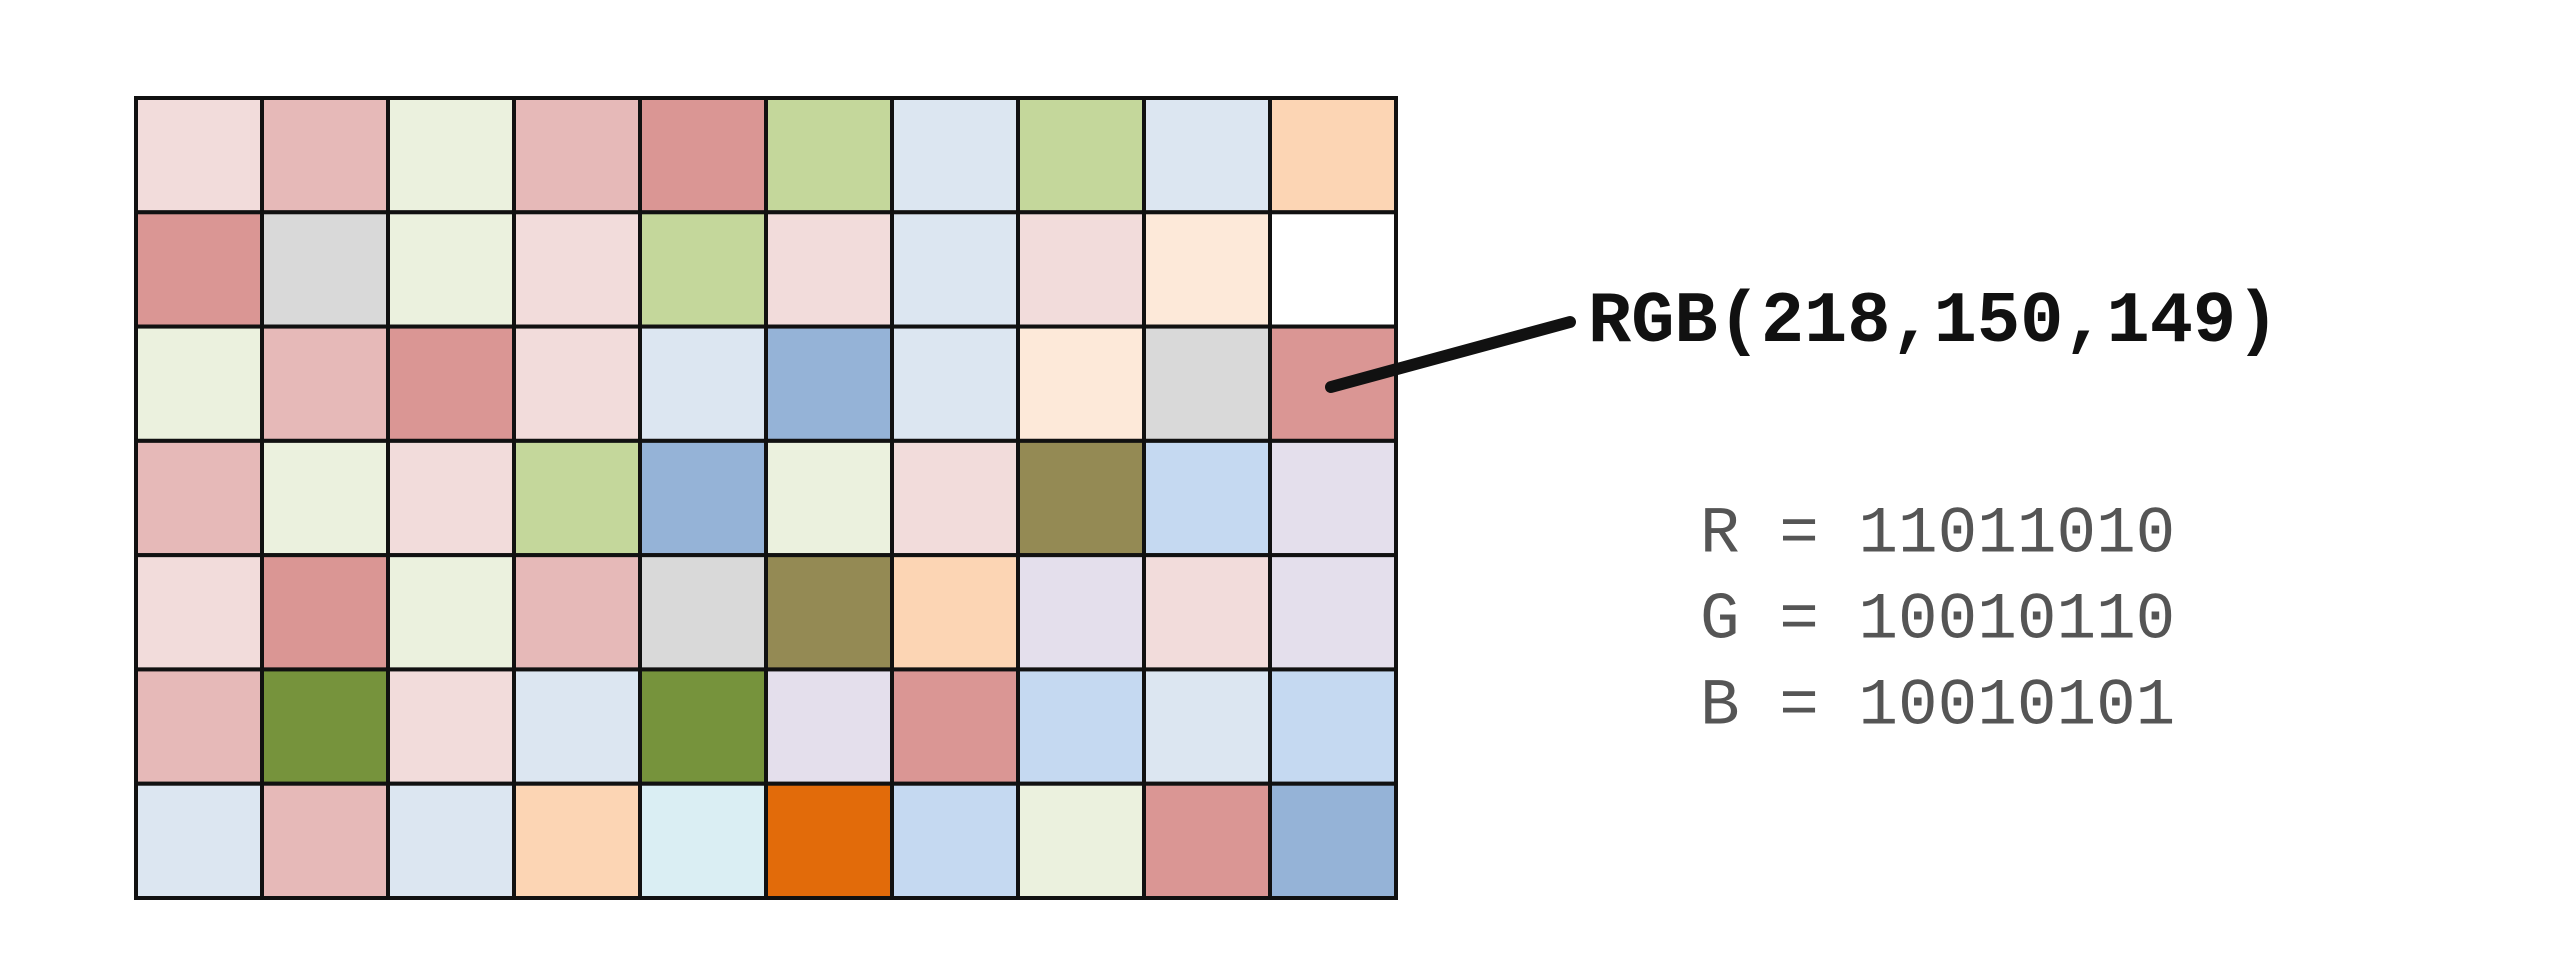 Image resolution: width=2560 pixels, height=954 pixels. I want to click on binary-b: B = 10010101, so click(1937, 705).